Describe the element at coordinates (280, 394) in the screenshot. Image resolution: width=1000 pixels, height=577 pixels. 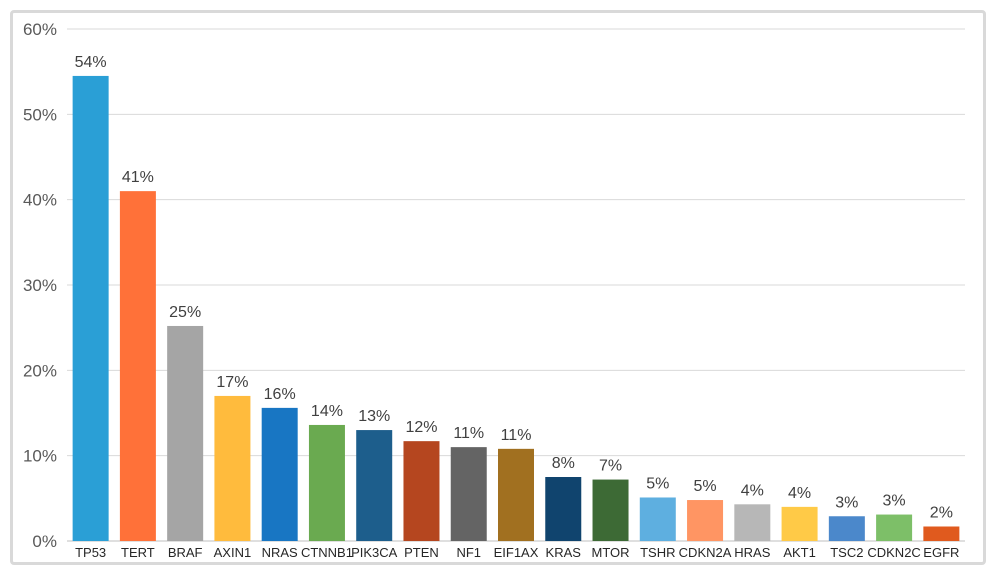
I see `data-label: 16%` at that location.